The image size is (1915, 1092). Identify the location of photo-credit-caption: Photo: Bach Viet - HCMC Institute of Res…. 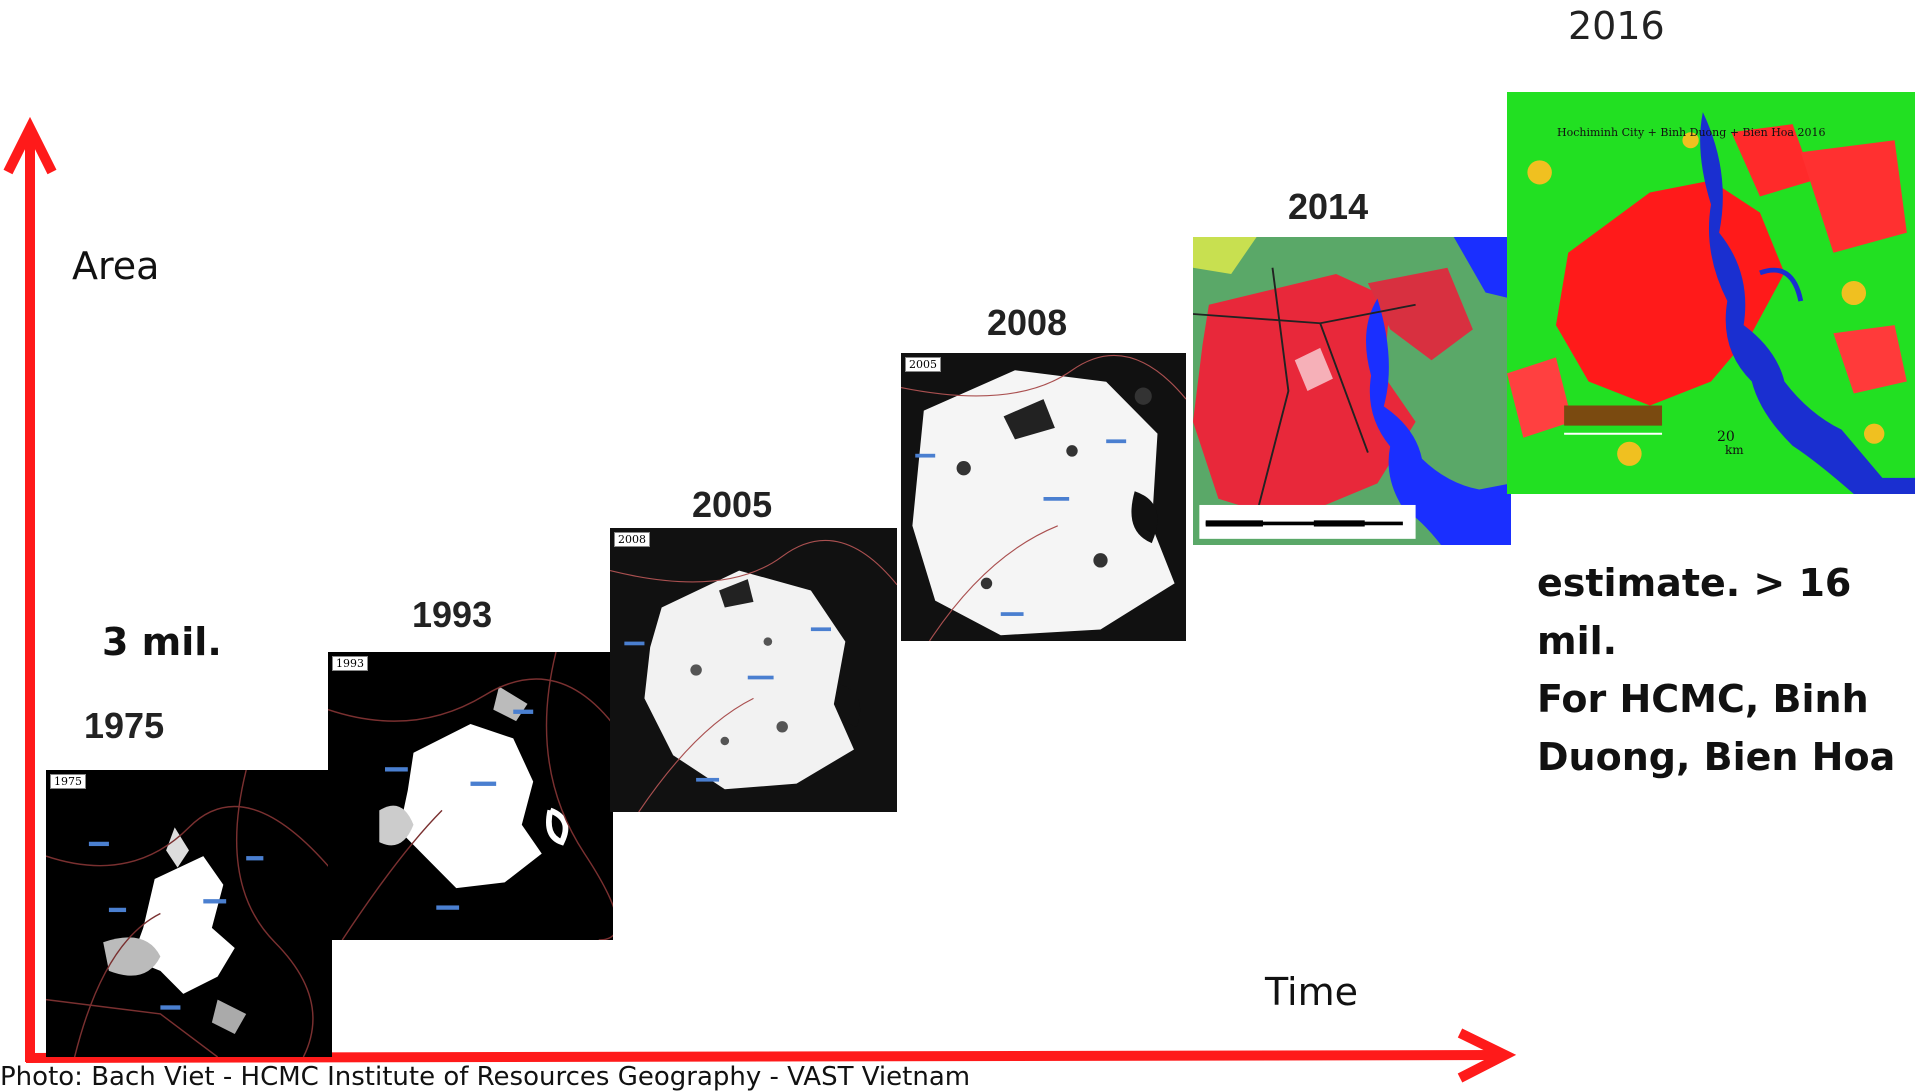
(485, 1077).